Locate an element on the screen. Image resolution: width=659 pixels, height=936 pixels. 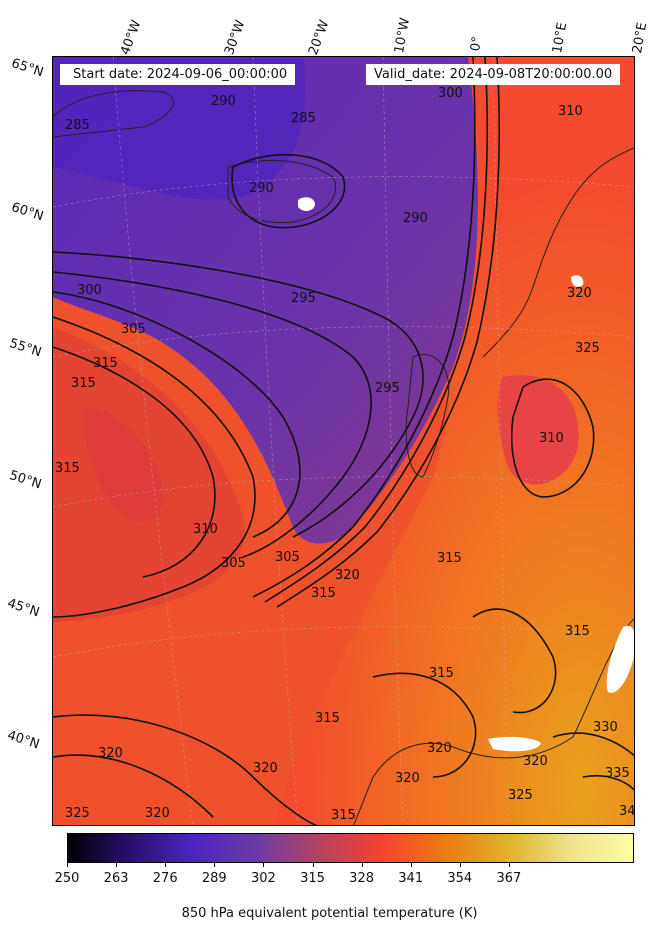
contour-label: 340 is located at coordinates (627, 811).